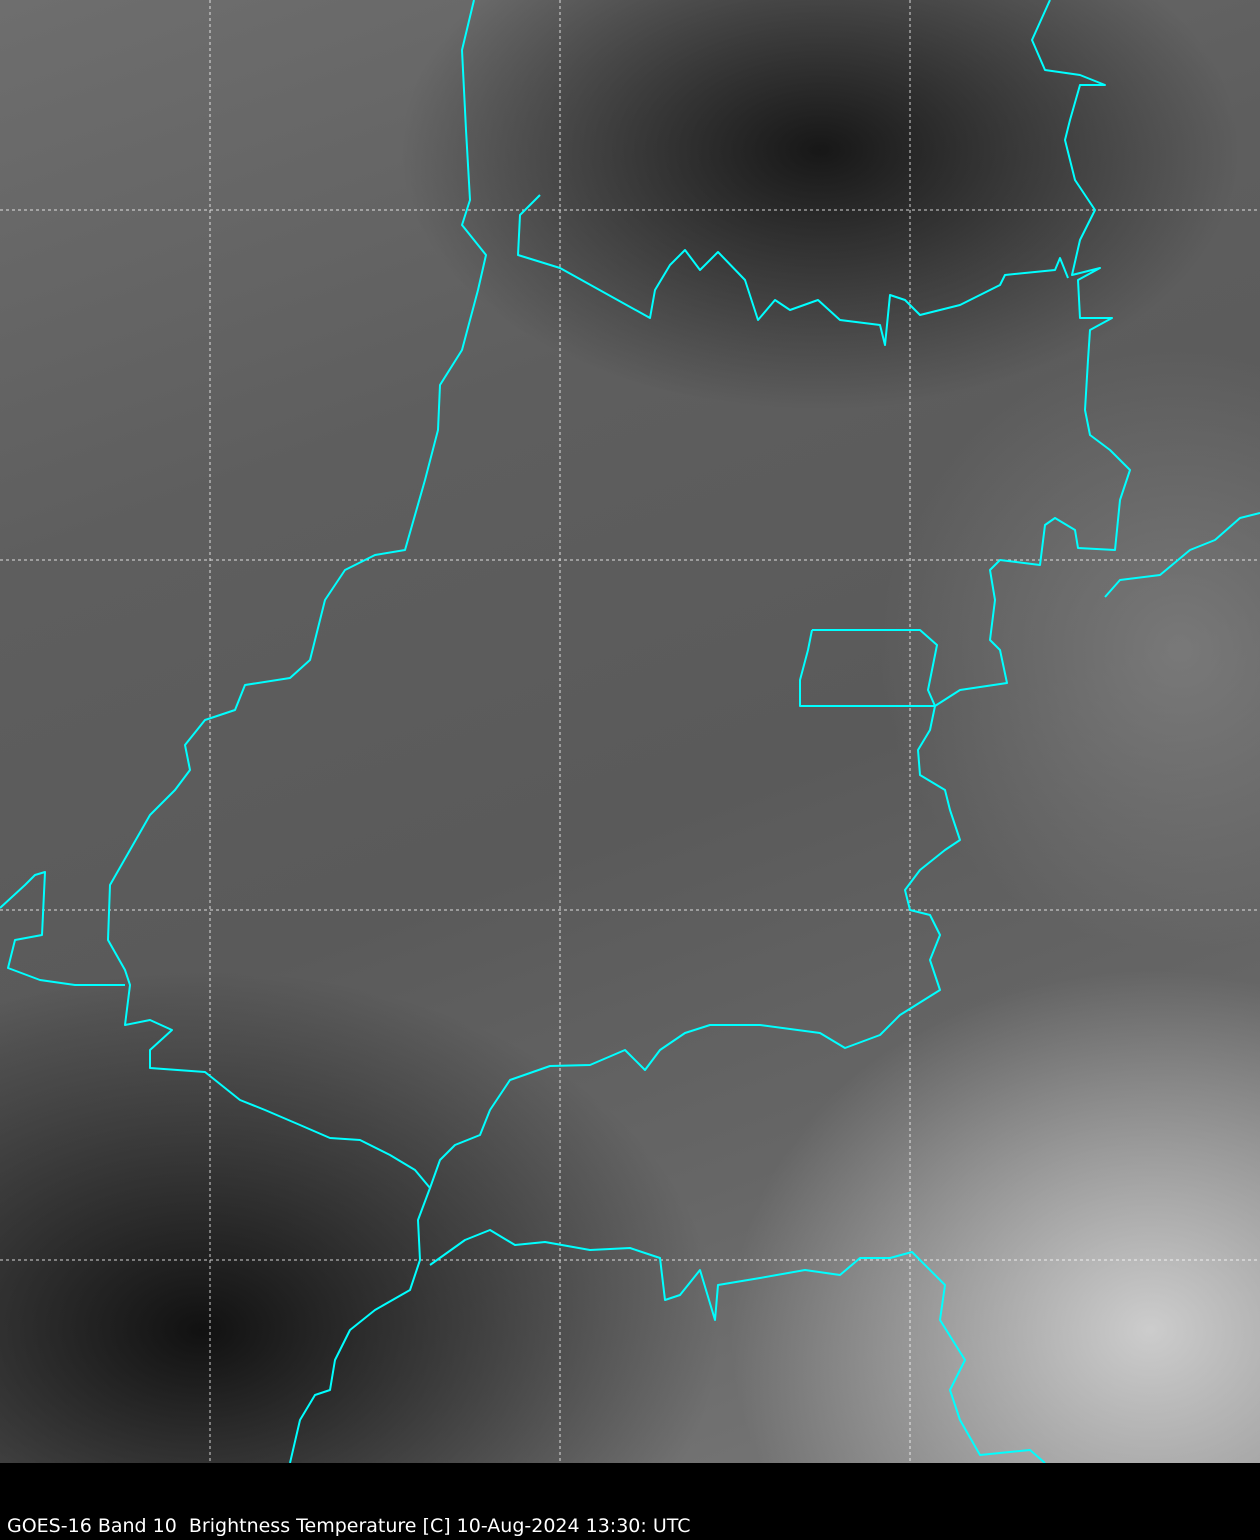  I want to click on federal-district-border, so click(868, 668).